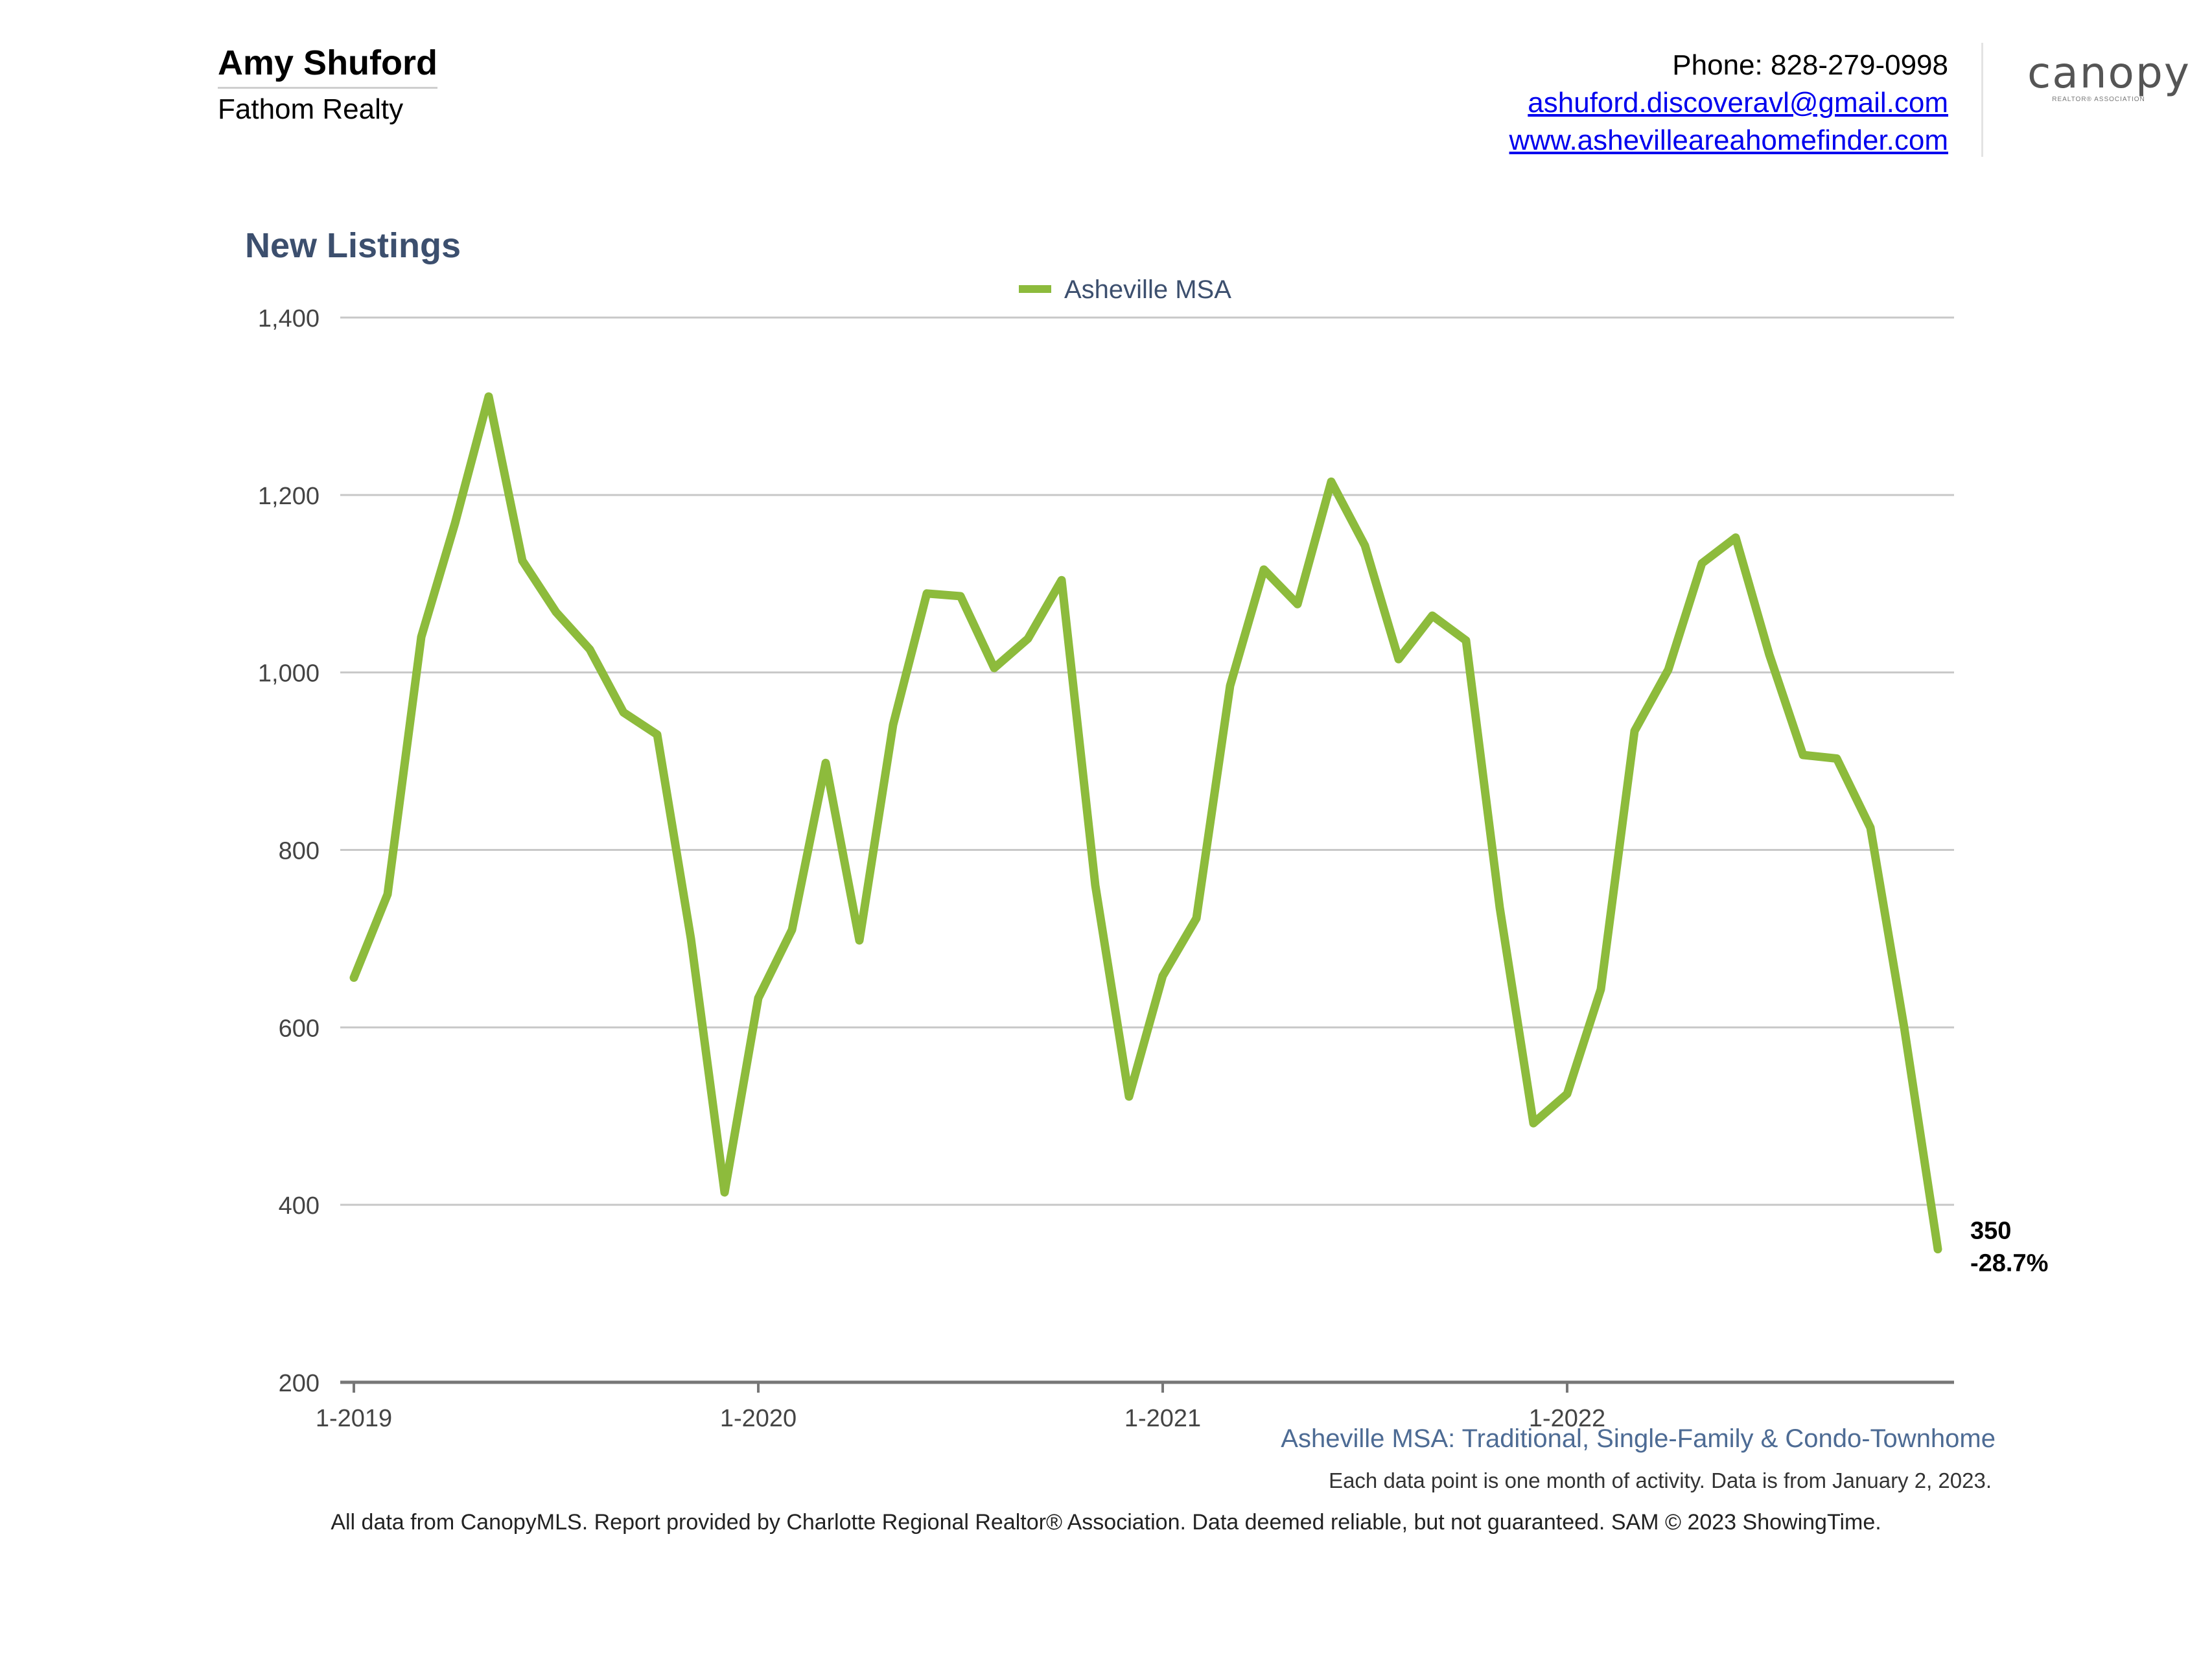  What do you see at coordinates (1738, 103) in the screenshot?
I see `email-link: ashuford.discoveravl@gmail.com` at bounding box center [1738, 103].